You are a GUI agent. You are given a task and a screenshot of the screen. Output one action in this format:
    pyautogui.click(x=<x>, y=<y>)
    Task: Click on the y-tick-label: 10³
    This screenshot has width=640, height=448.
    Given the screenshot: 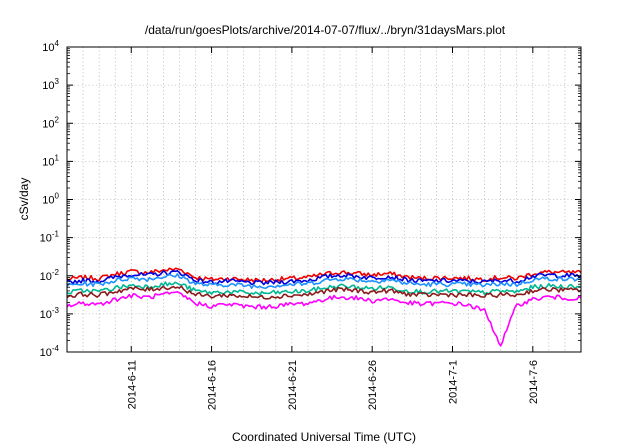 What is the action you would take?
    pyautogui.click(x=50, y=84)
    